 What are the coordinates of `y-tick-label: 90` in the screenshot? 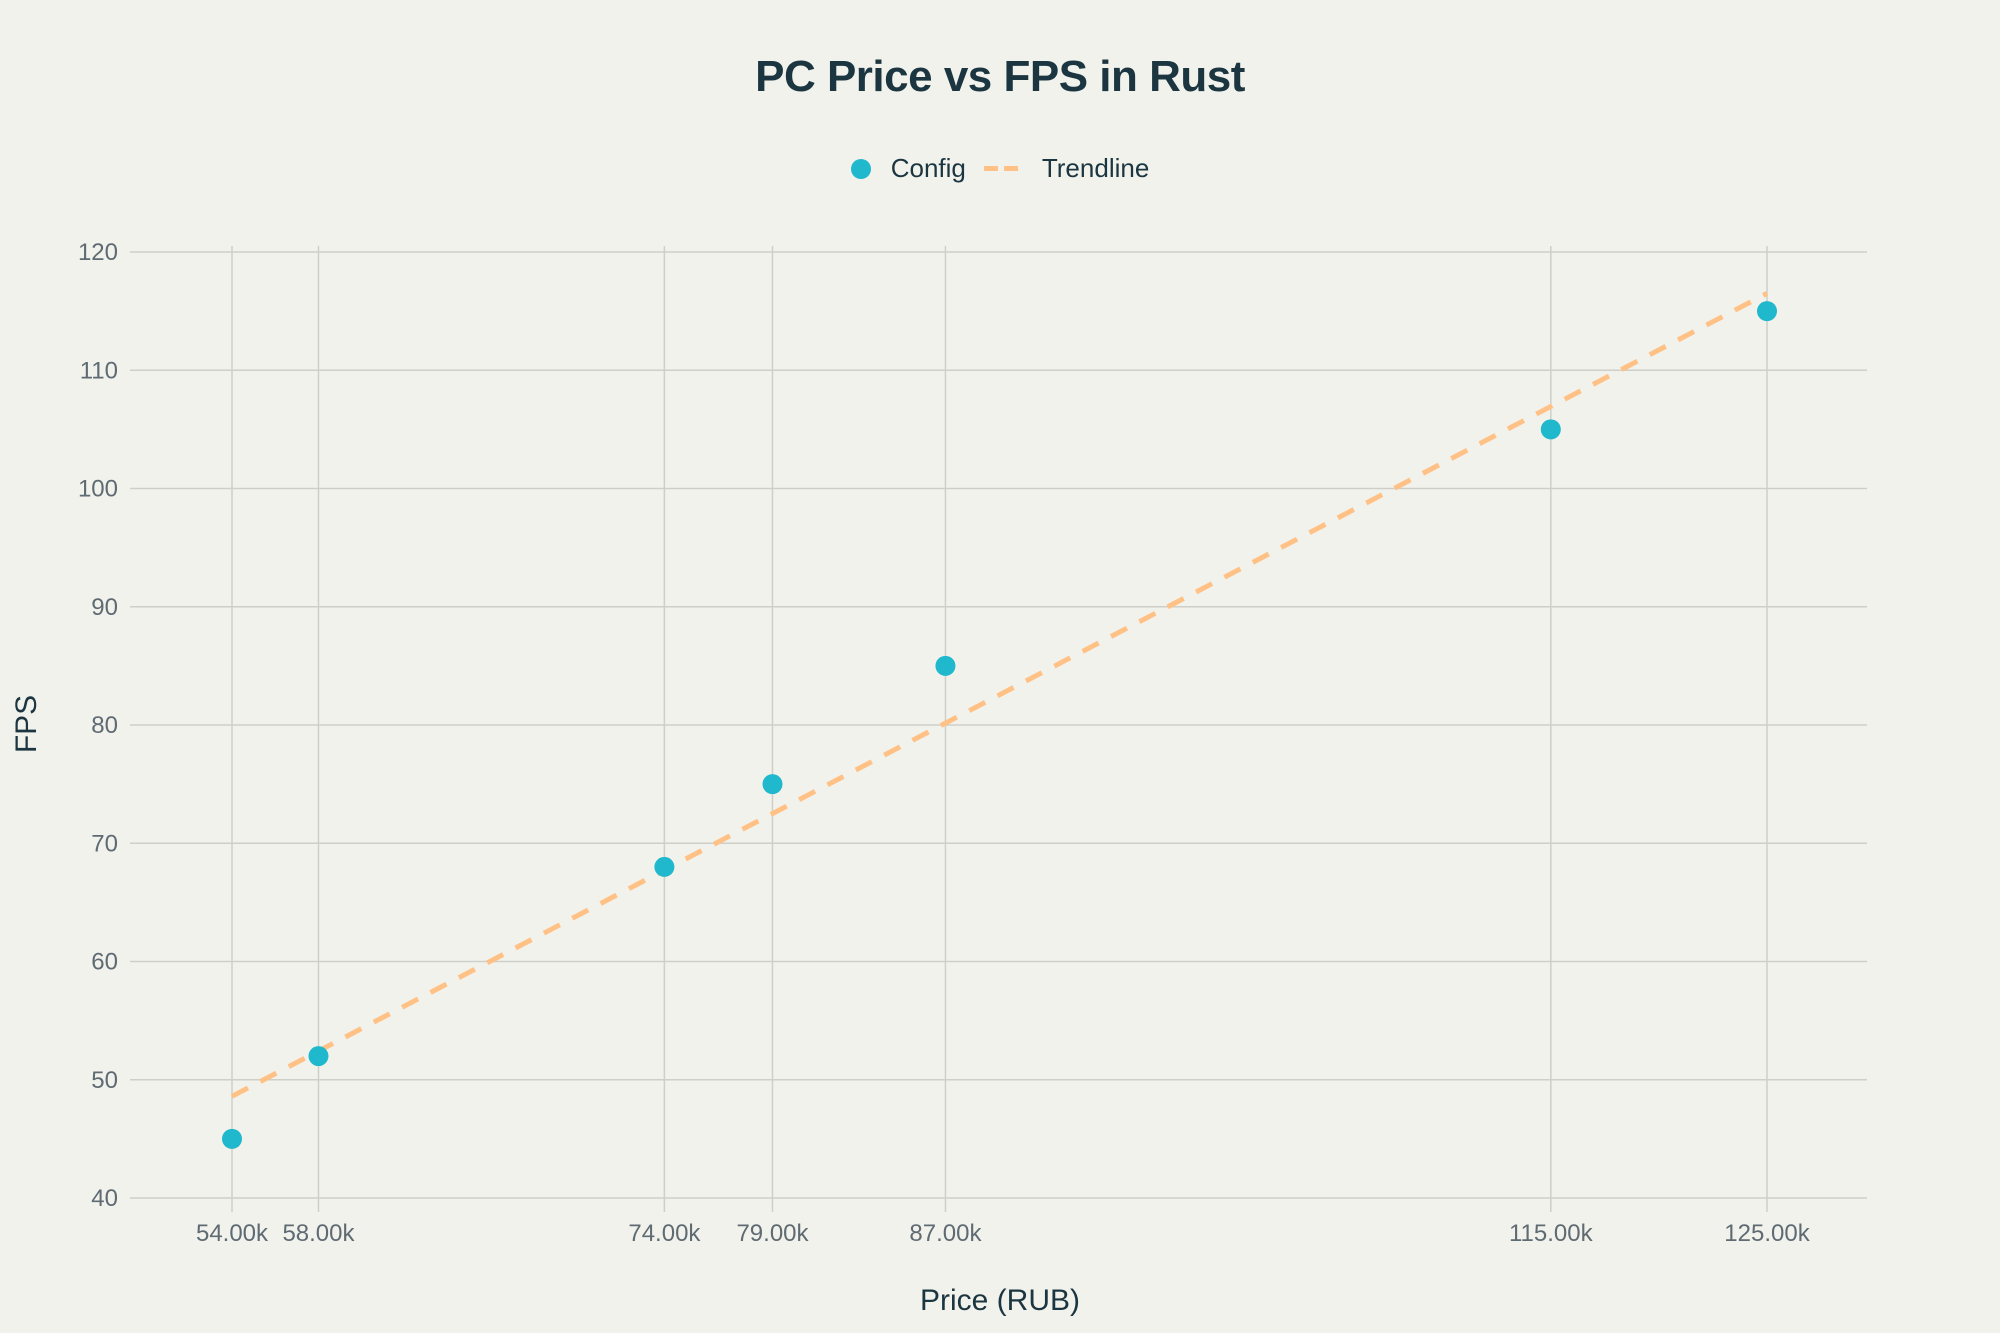 It's located at (104, 607).